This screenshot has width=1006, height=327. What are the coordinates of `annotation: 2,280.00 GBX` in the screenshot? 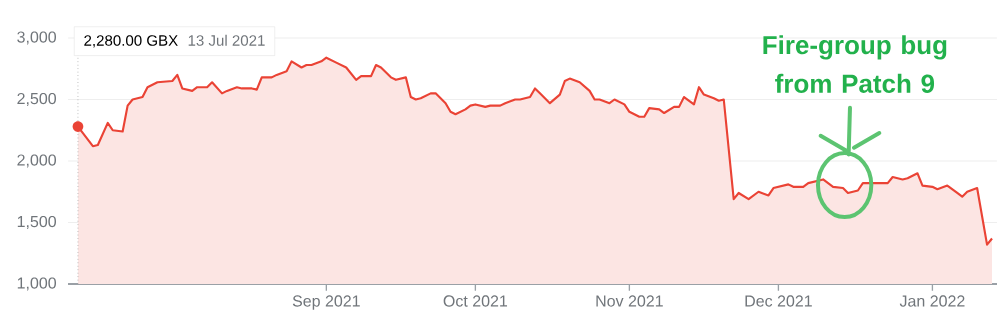 It's located at (131, 41).